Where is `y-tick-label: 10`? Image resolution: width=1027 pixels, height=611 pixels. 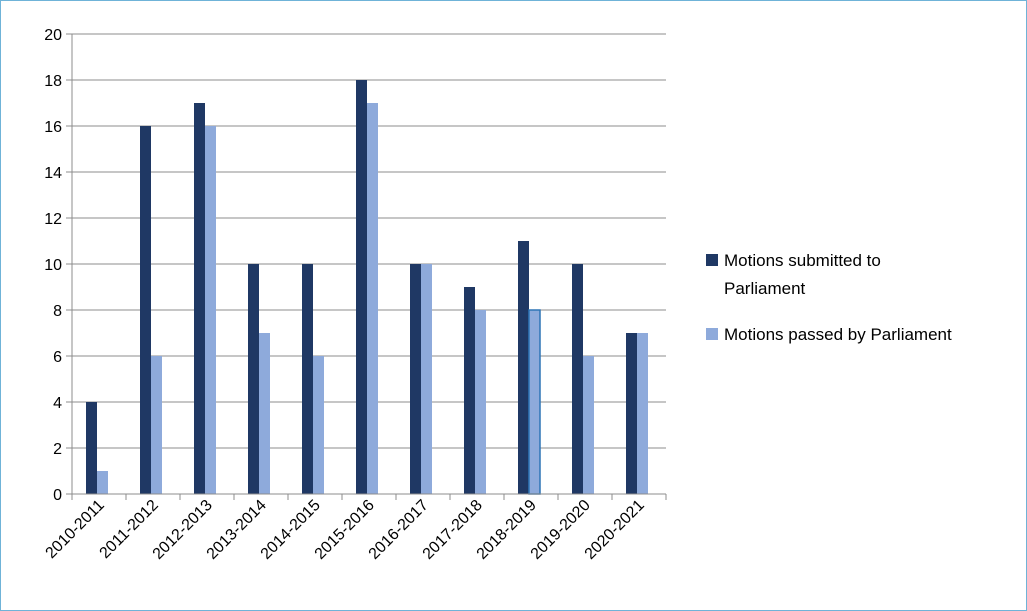 y-tick-label: 10 is located at coordinates (53, 265).